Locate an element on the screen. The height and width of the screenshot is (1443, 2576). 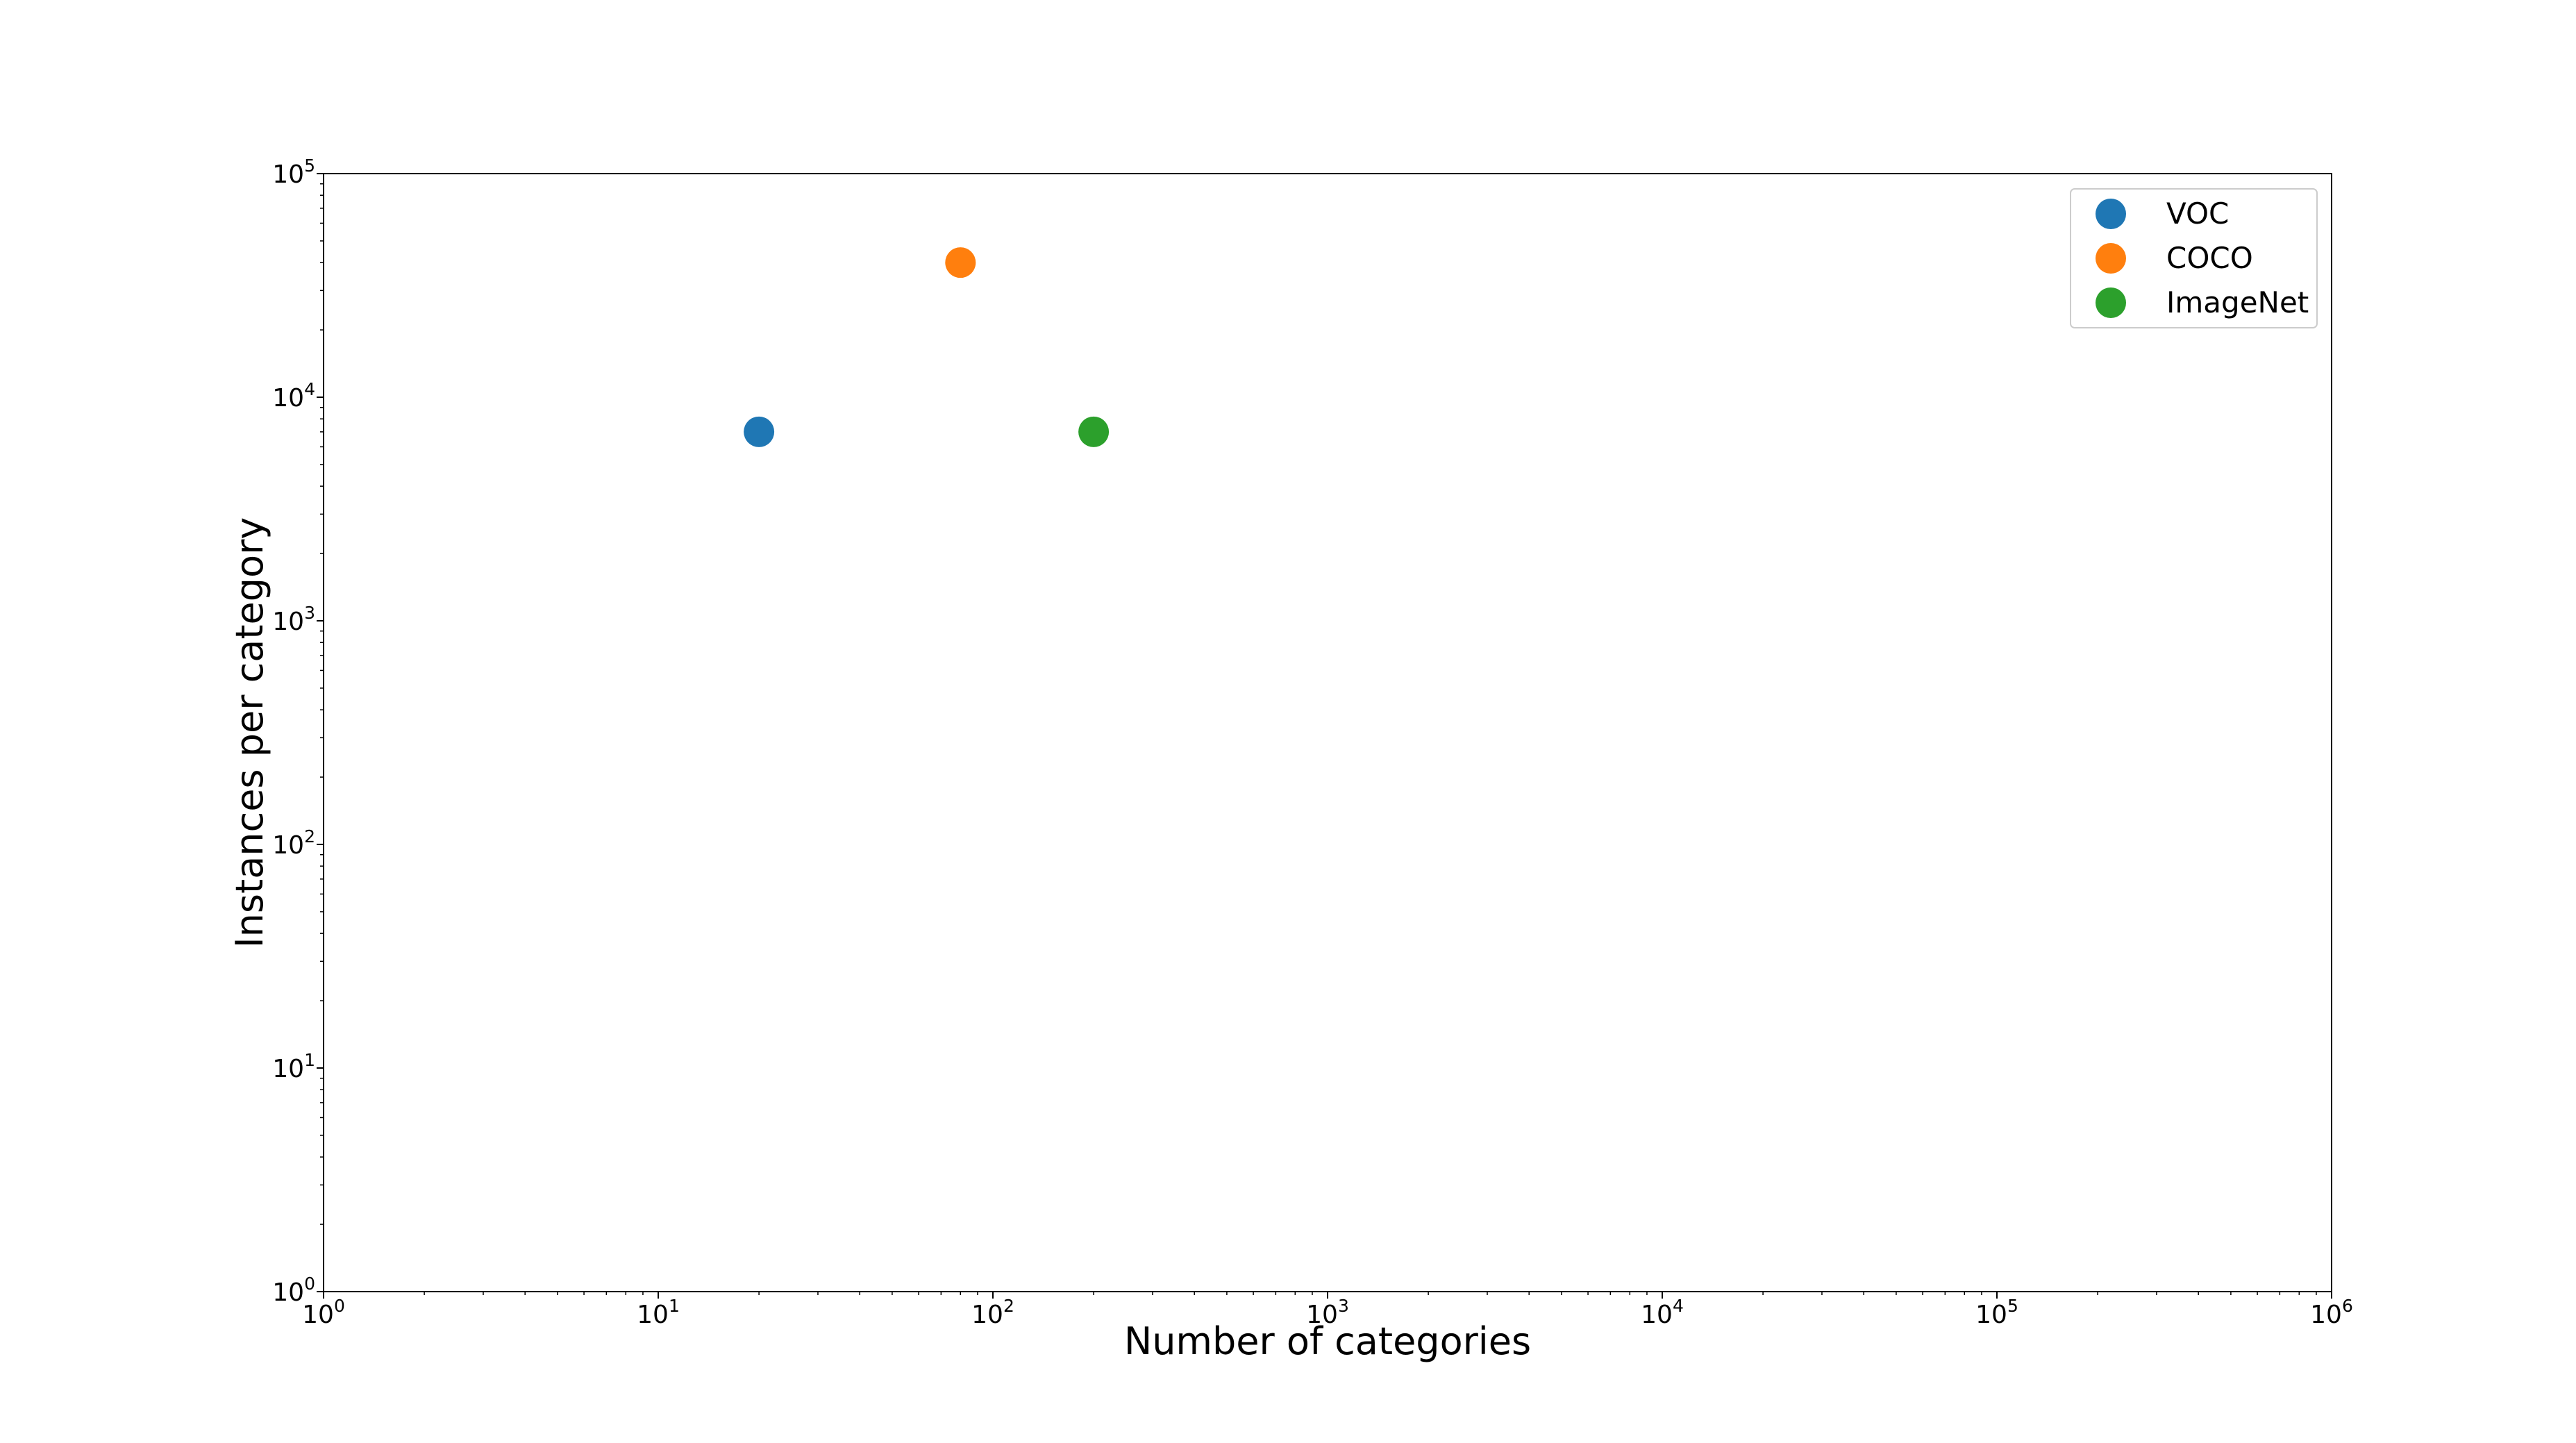
legend-label-coco: COCO is located at coordinates (2209, 258).